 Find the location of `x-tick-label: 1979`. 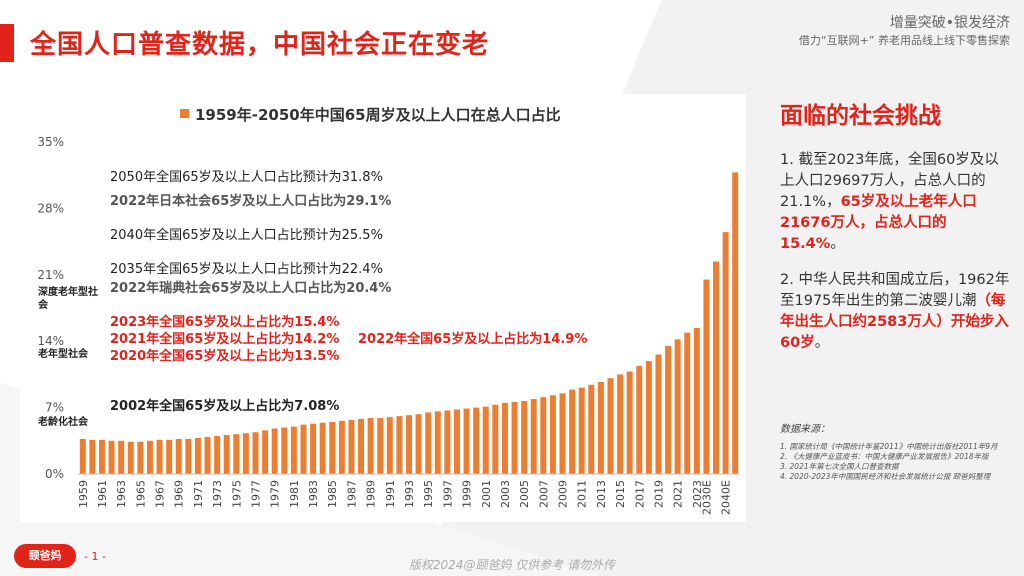

x-tick-label: 1979 is located at coordinates (275, 494).